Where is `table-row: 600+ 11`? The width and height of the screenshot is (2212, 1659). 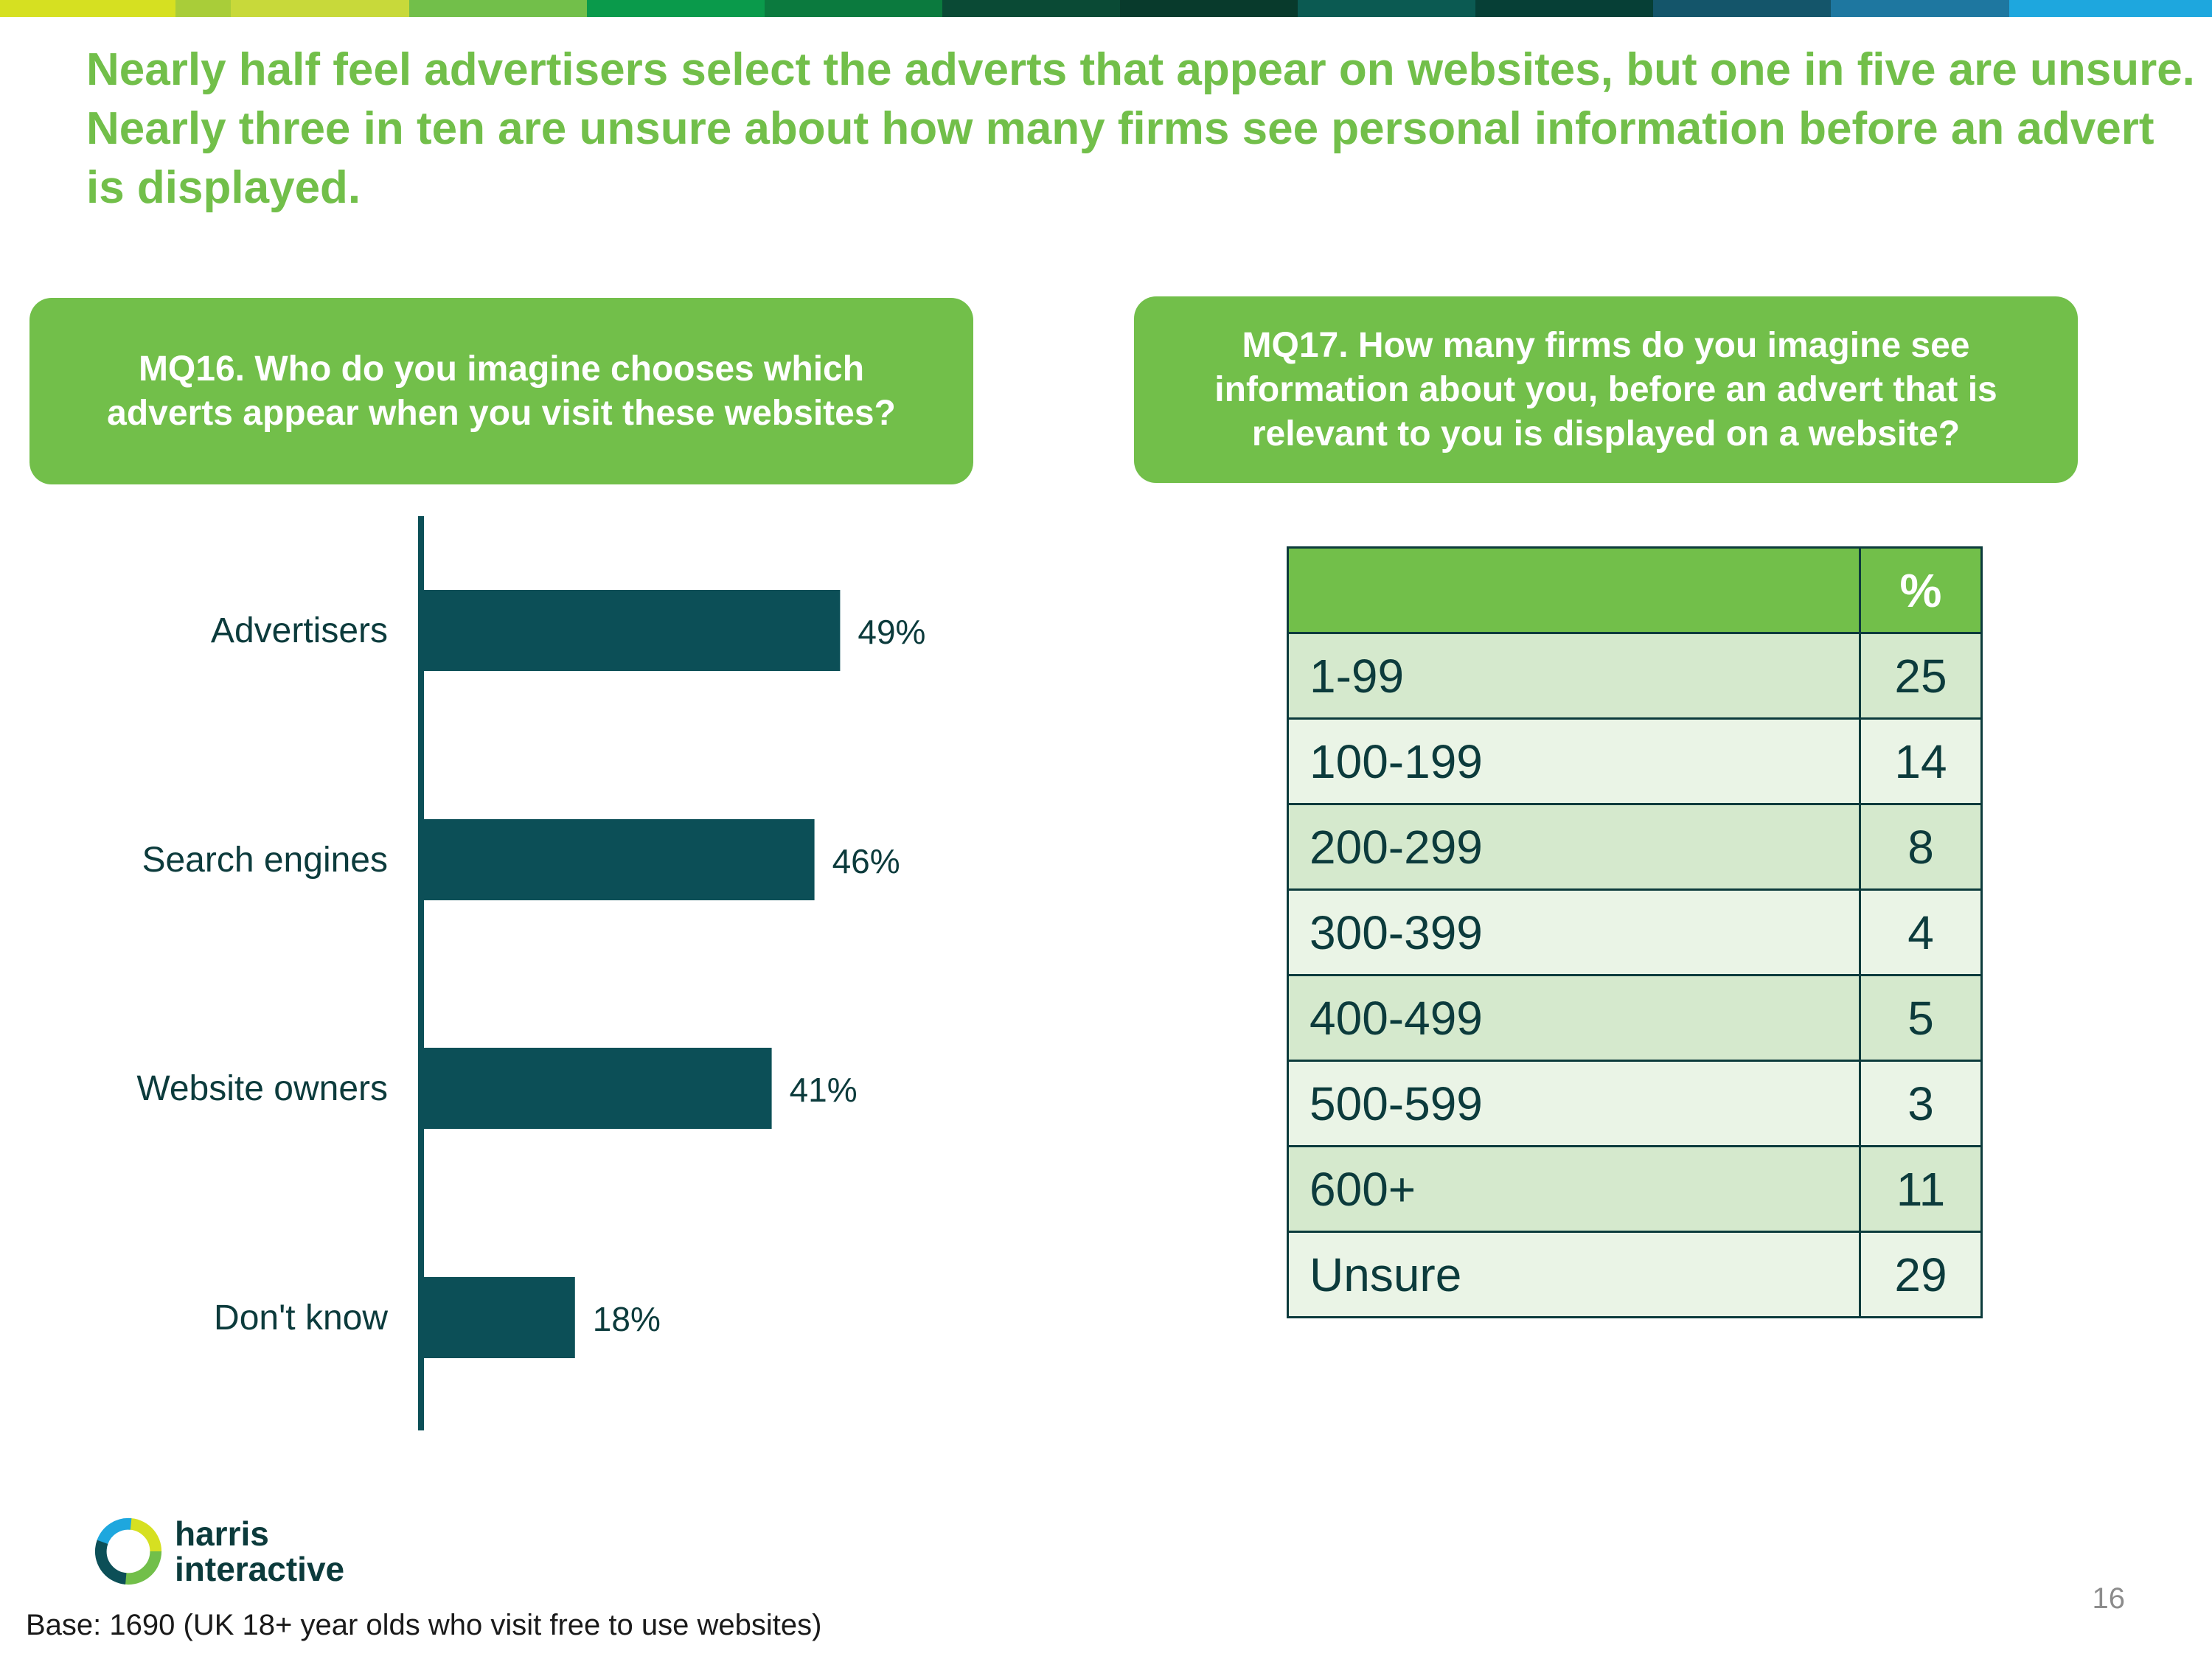 table-row: 600+ 11 is located at coordinates (1635, 1189).